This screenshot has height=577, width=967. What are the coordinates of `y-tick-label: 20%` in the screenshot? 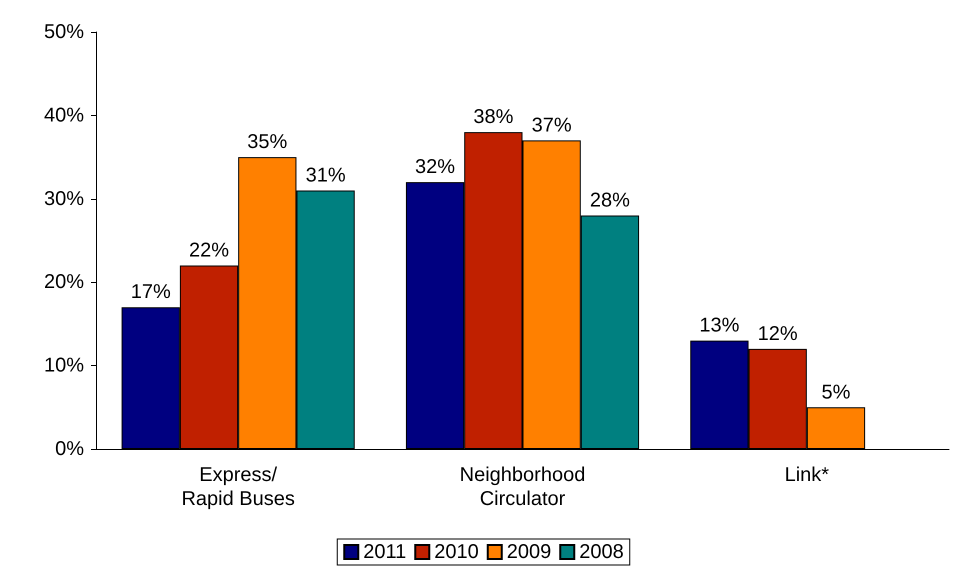 It's located at (64, 282).